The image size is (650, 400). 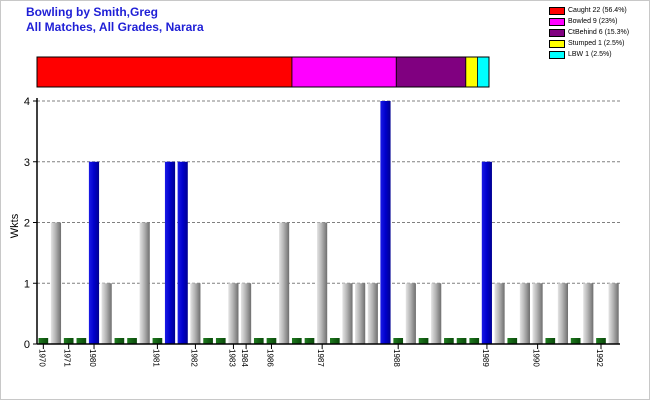 I want to click on legend-swatch-caught, so click(x=557, y=11).